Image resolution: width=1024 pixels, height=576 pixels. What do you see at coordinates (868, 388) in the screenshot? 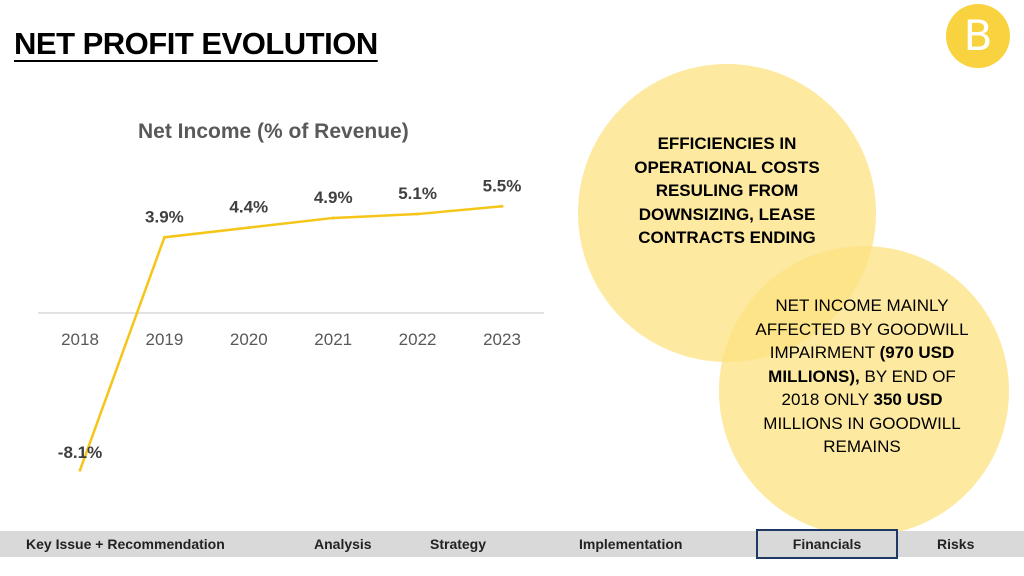
I see `goodwill-text-part3: BY END OF 2018 ONLY` at bounding box center [868, 388].